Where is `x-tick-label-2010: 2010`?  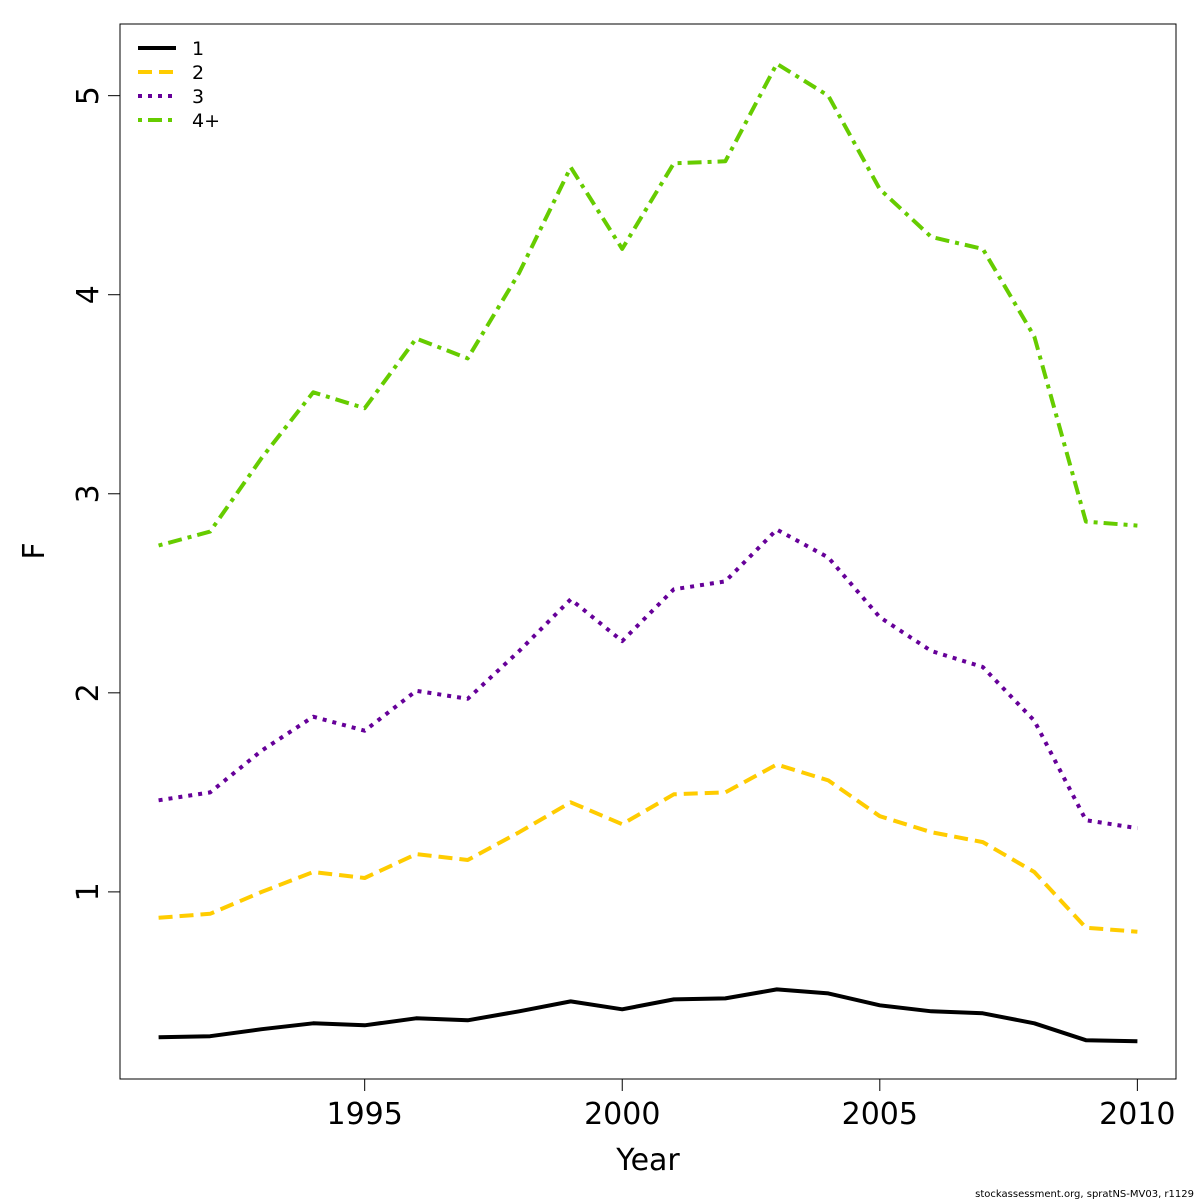
x-tick-label-2010: 2010 is located at coordinates (1137, 1114).